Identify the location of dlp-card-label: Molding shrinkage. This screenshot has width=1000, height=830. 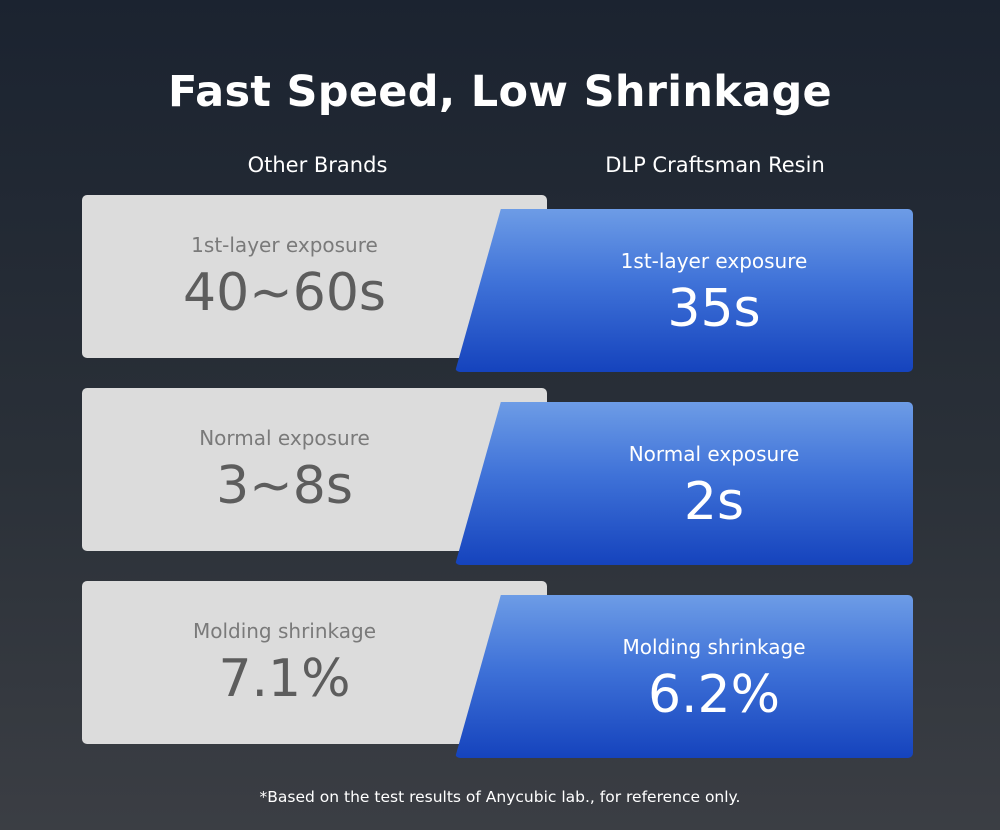
(714, 647).